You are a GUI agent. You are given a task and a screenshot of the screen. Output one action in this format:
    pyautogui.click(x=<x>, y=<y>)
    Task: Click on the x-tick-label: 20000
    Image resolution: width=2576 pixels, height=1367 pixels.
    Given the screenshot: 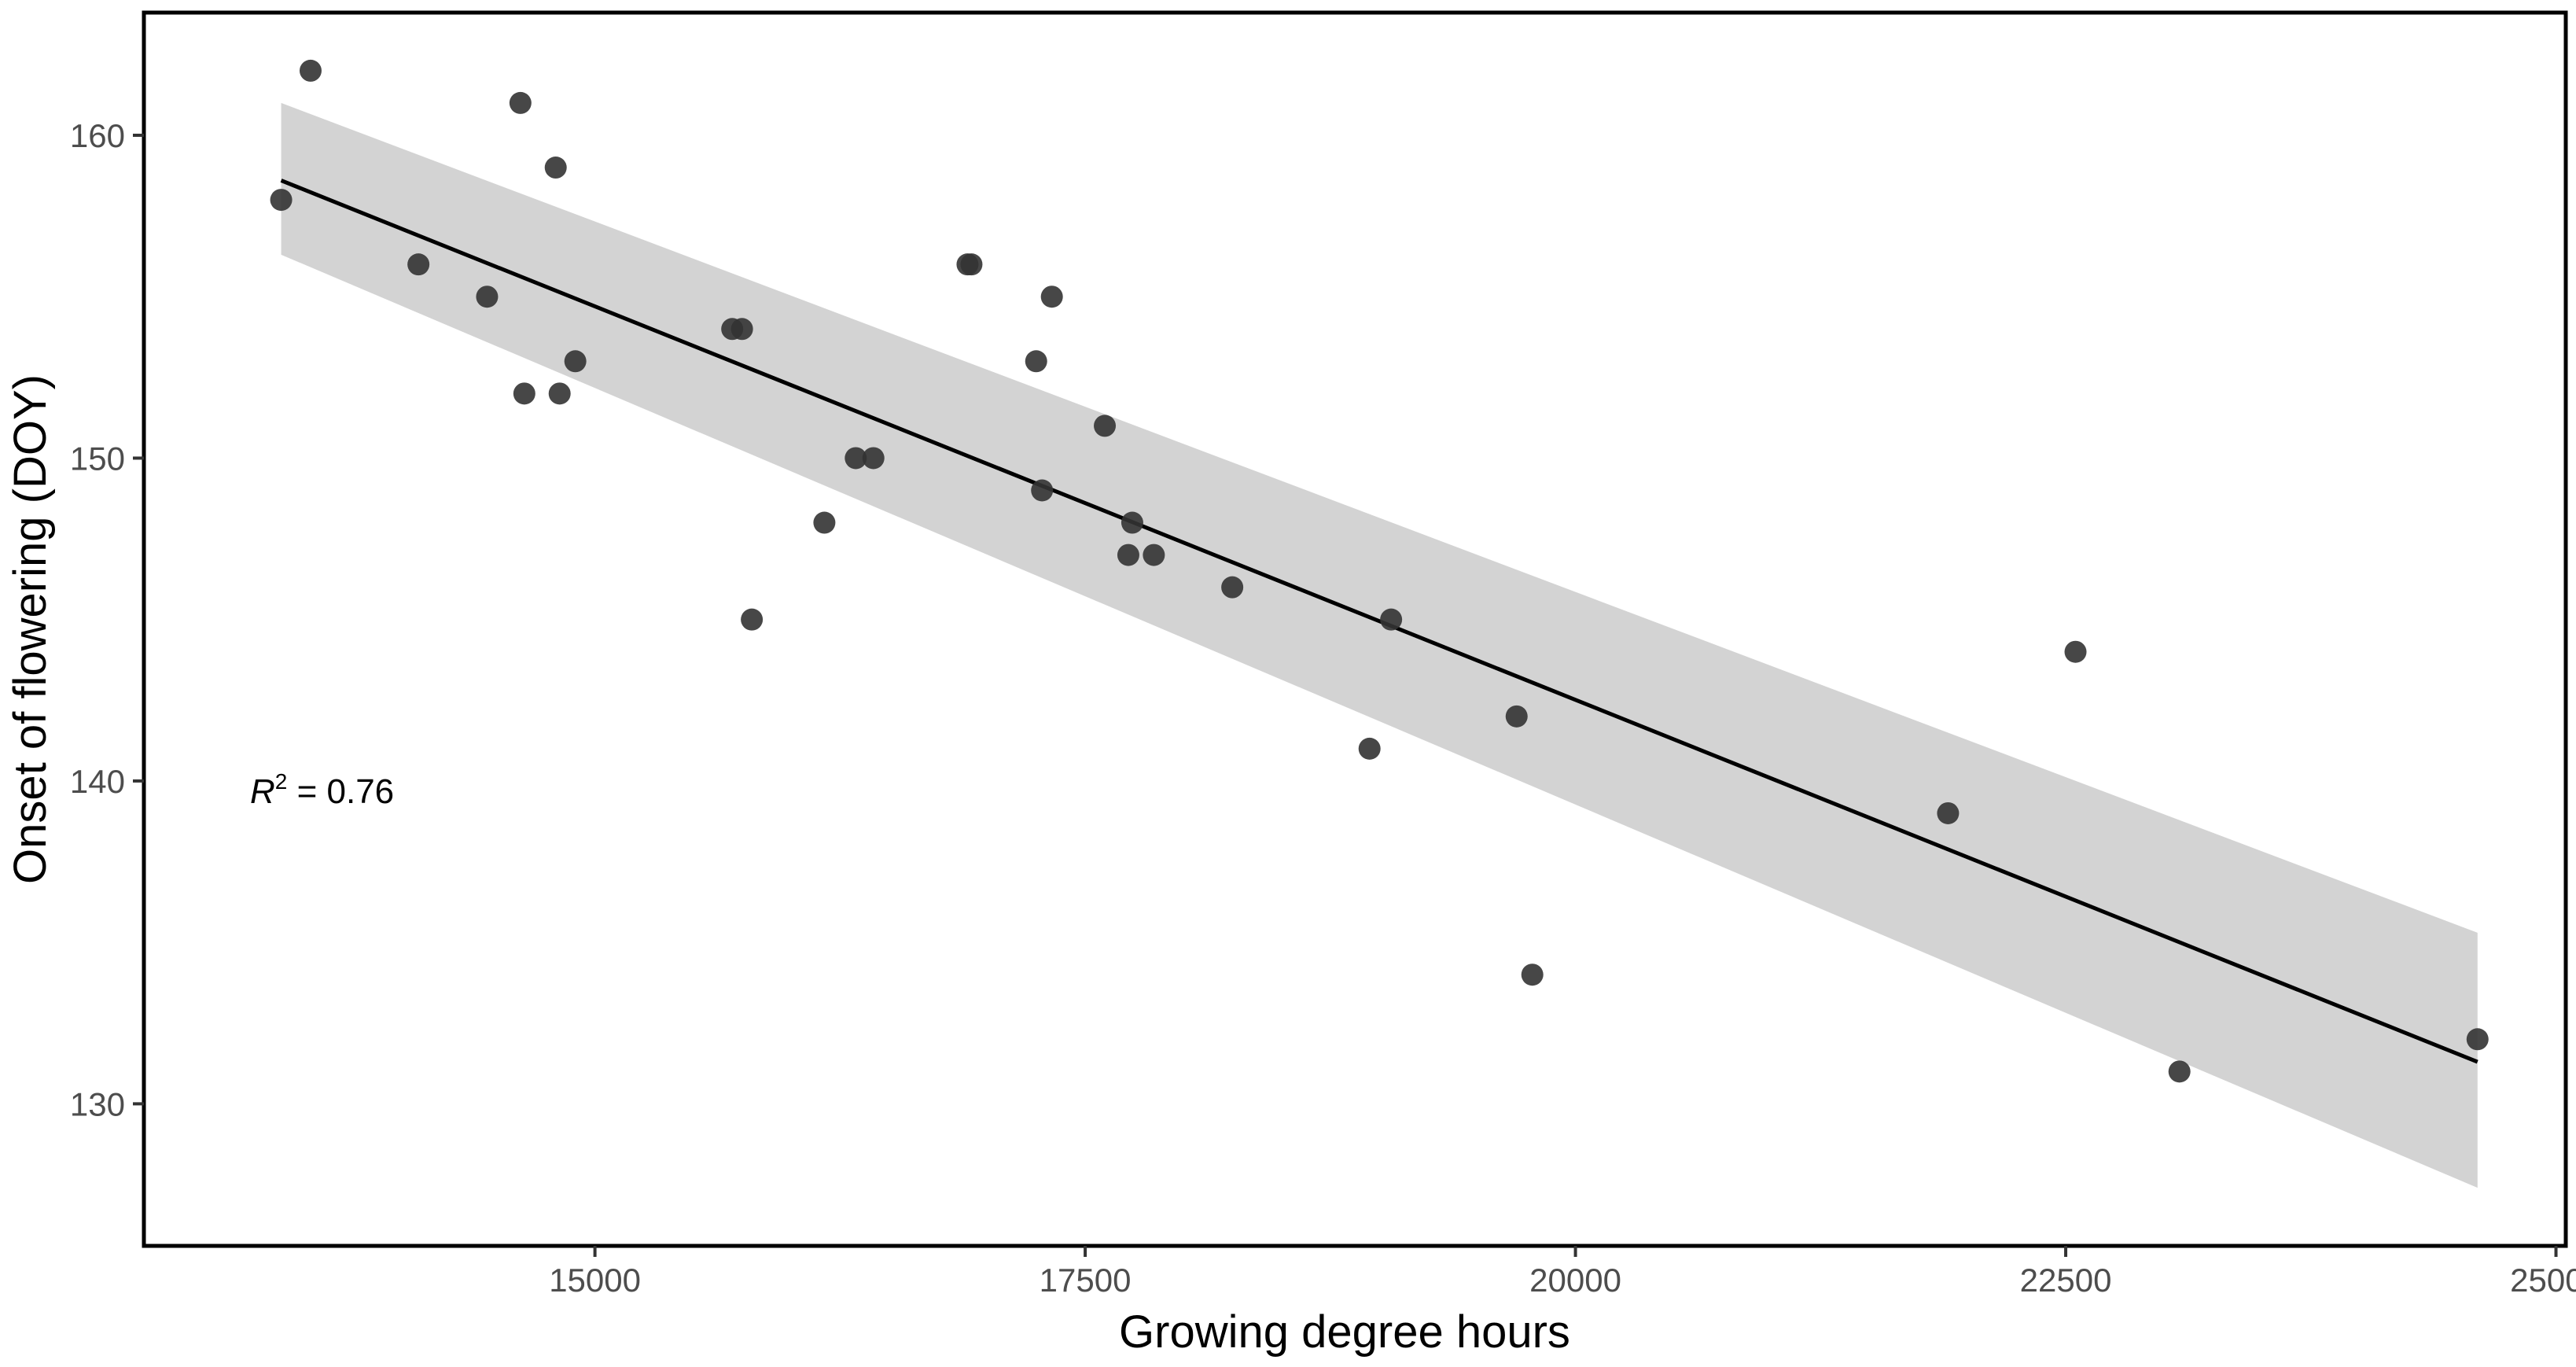 What is the action you would take?
    pyautogui.click(x=1575, y=1280)
    